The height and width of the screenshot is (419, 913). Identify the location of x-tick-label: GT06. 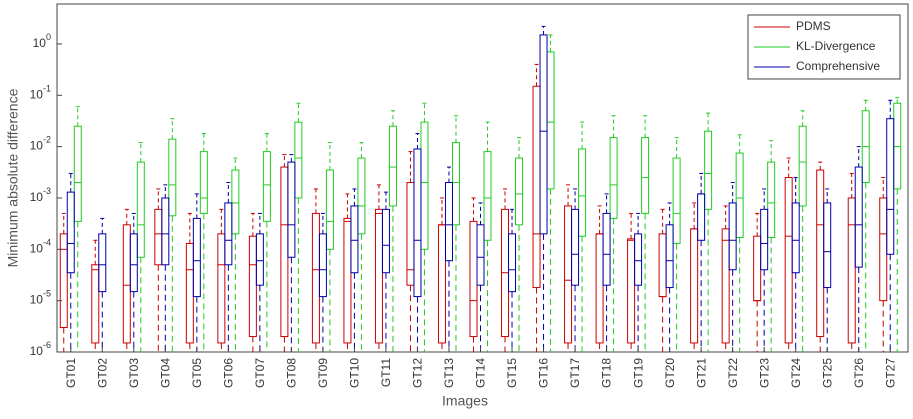
(229, 373).